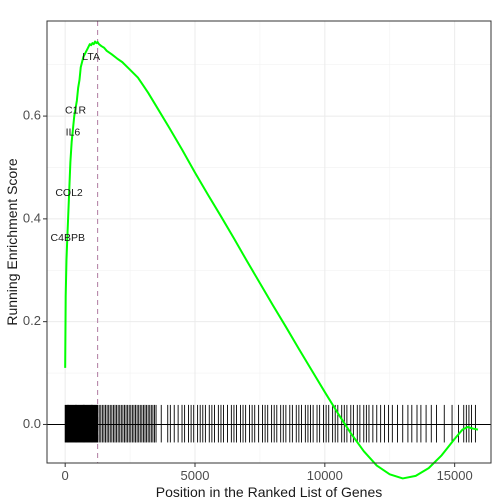  Describe the element at coordinates (455, 475) in the screenshot. I see `x-tick-label: 15000` at that location.